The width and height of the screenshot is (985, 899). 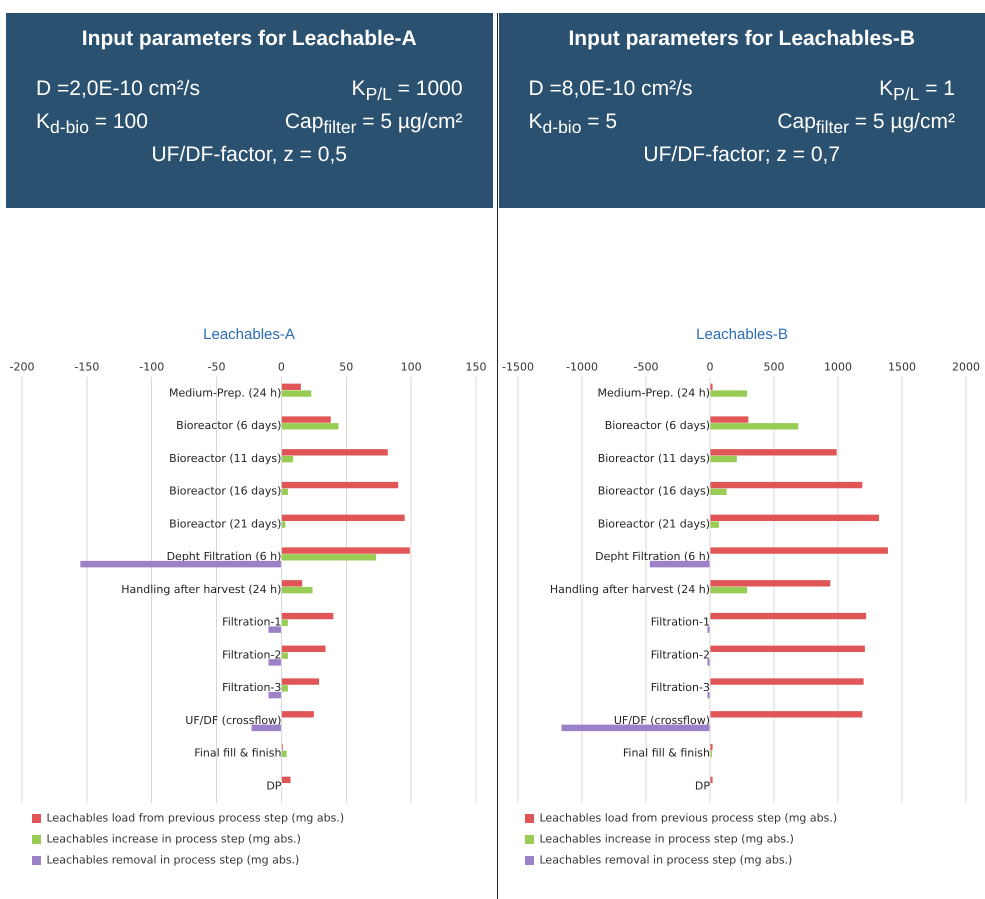 What do you see at coordinates (281, 367) in the screenshot?
I see `x-tick-label: 0` at bounding box center [281, 367].